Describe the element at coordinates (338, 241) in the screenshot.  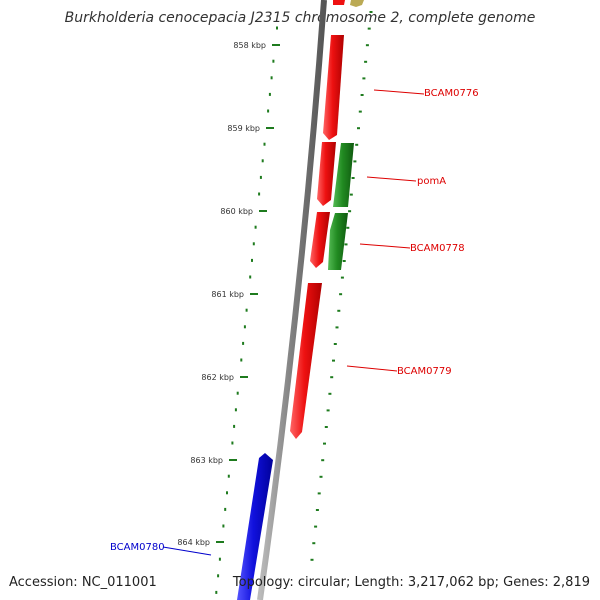
I see `gene-bcam0778-green` at that location.